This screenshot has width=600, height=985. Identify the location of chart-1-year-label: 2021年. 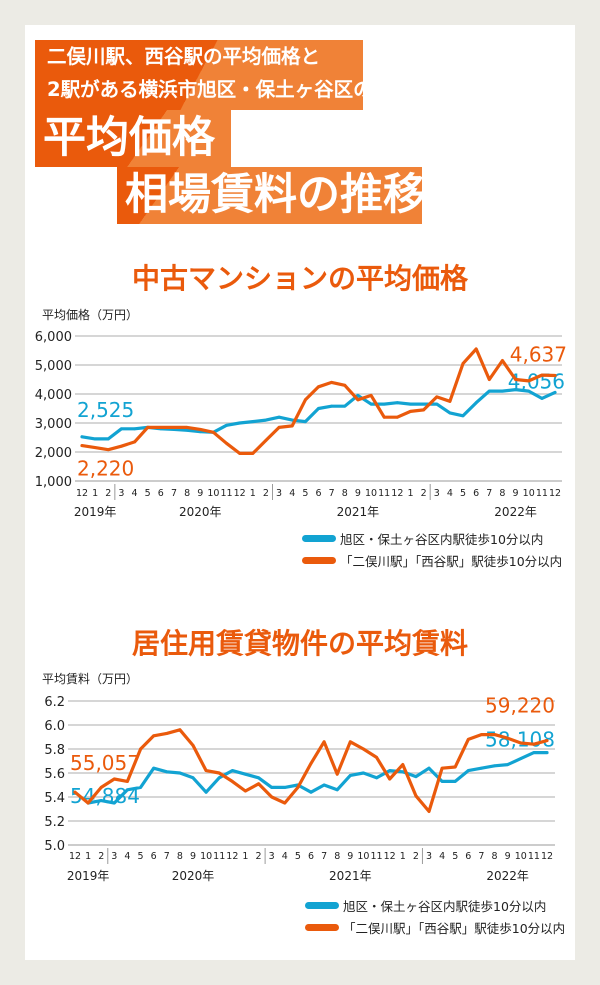
(358, 512).